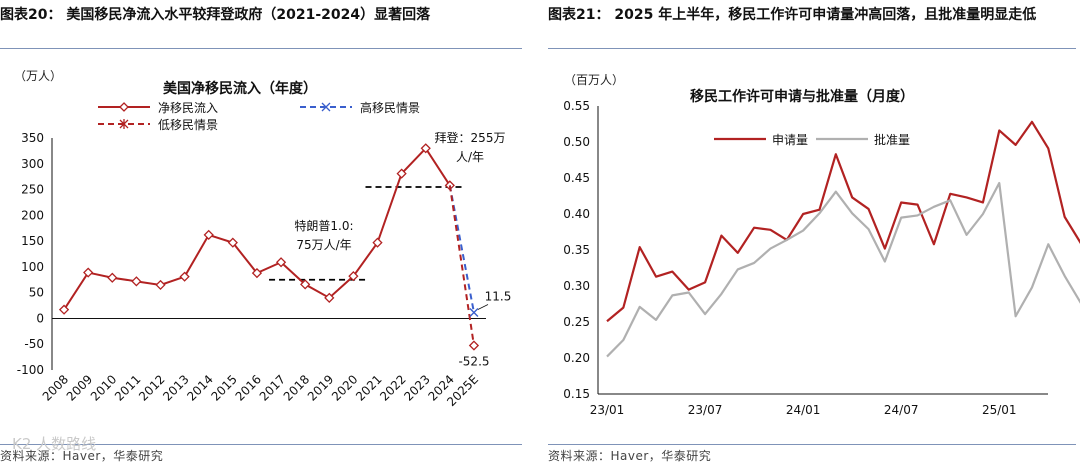 The width and height of the screenshot is (1080, 466). Describe the element at coordinates (576, 106) in the screenshot. I see `y-tick-label: 0.55` at that location.